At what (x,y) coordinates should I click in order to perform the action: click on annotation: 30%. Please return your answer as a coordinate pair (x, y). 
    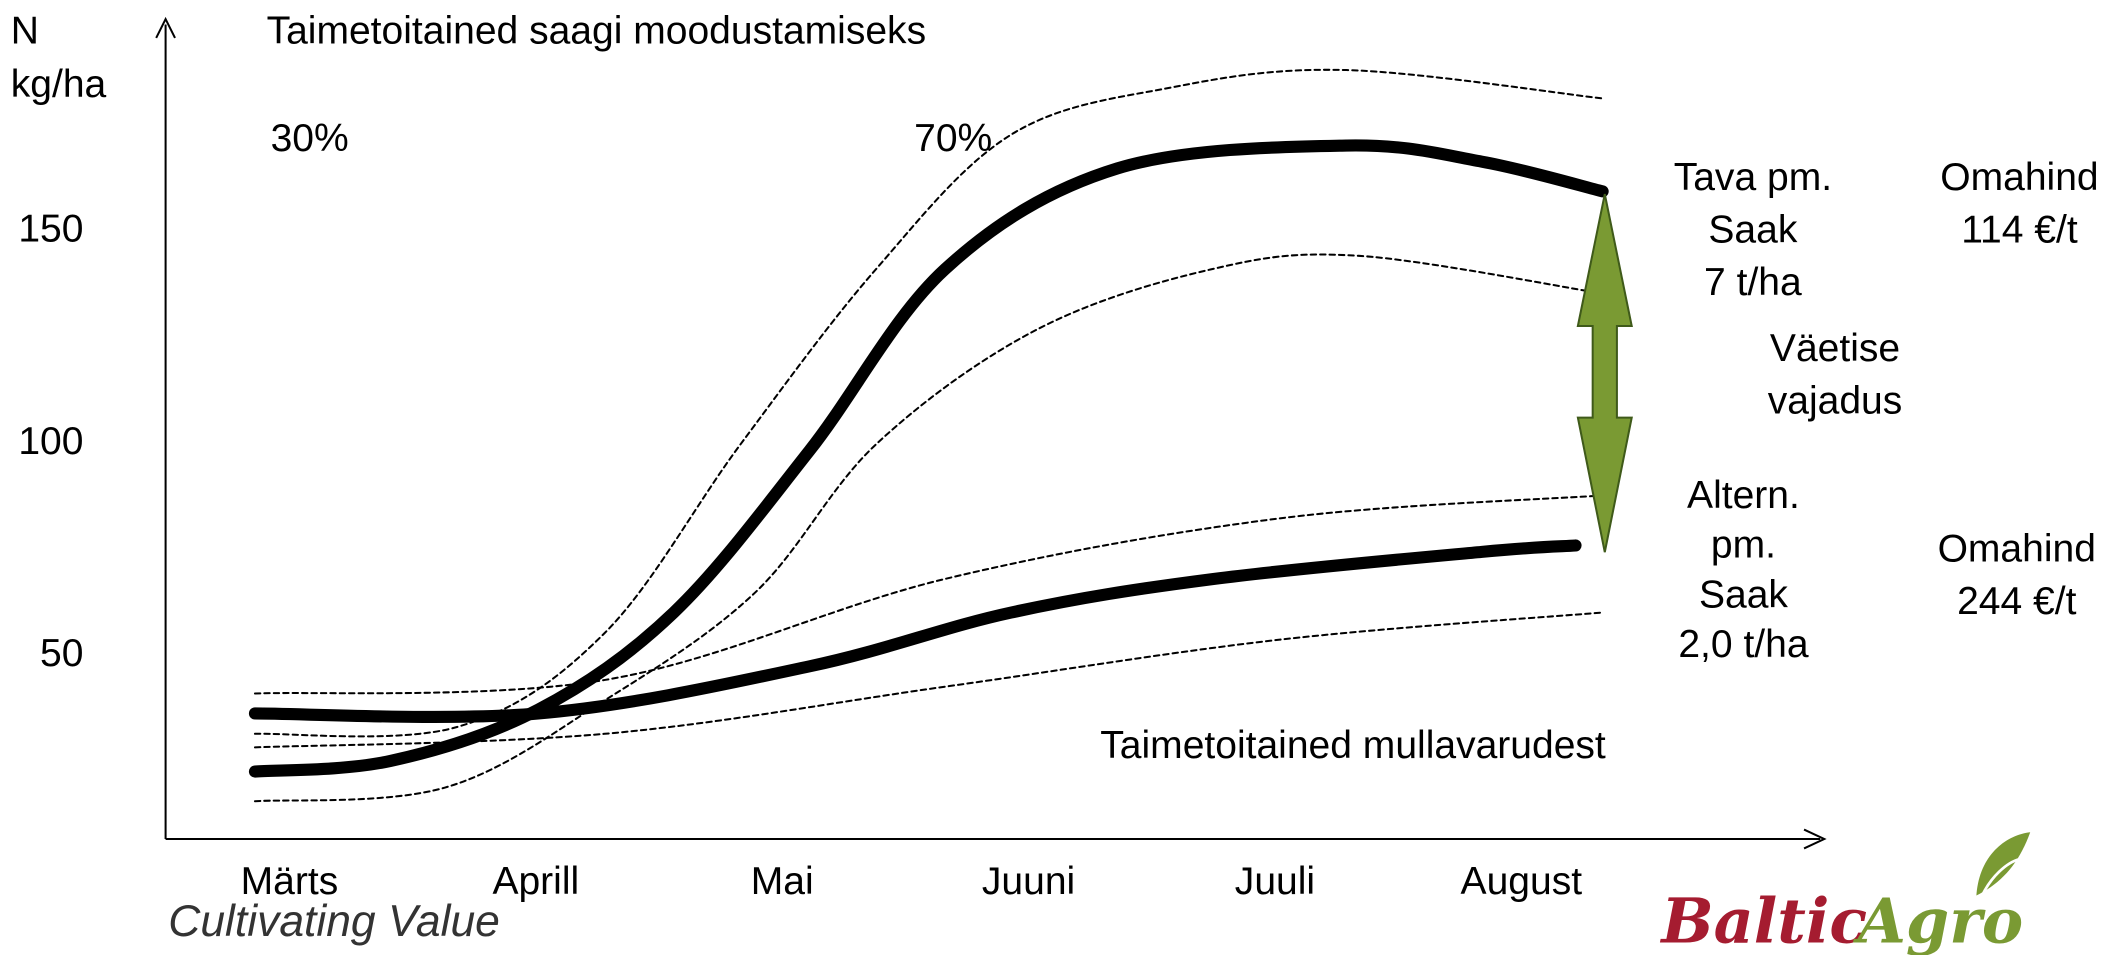
    Looking at the image, I should click on (310, 138).